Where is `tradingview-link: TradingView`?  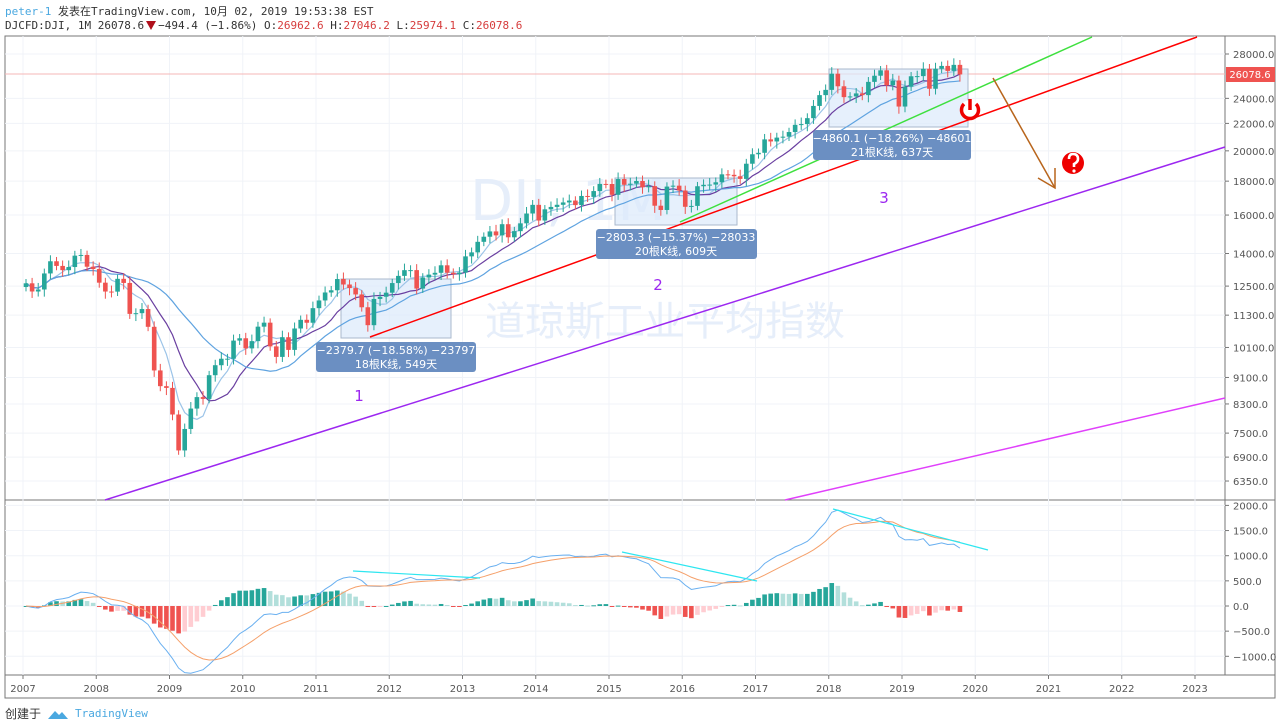 tradingview-link: TradingView is located at coordinates (111, 713).